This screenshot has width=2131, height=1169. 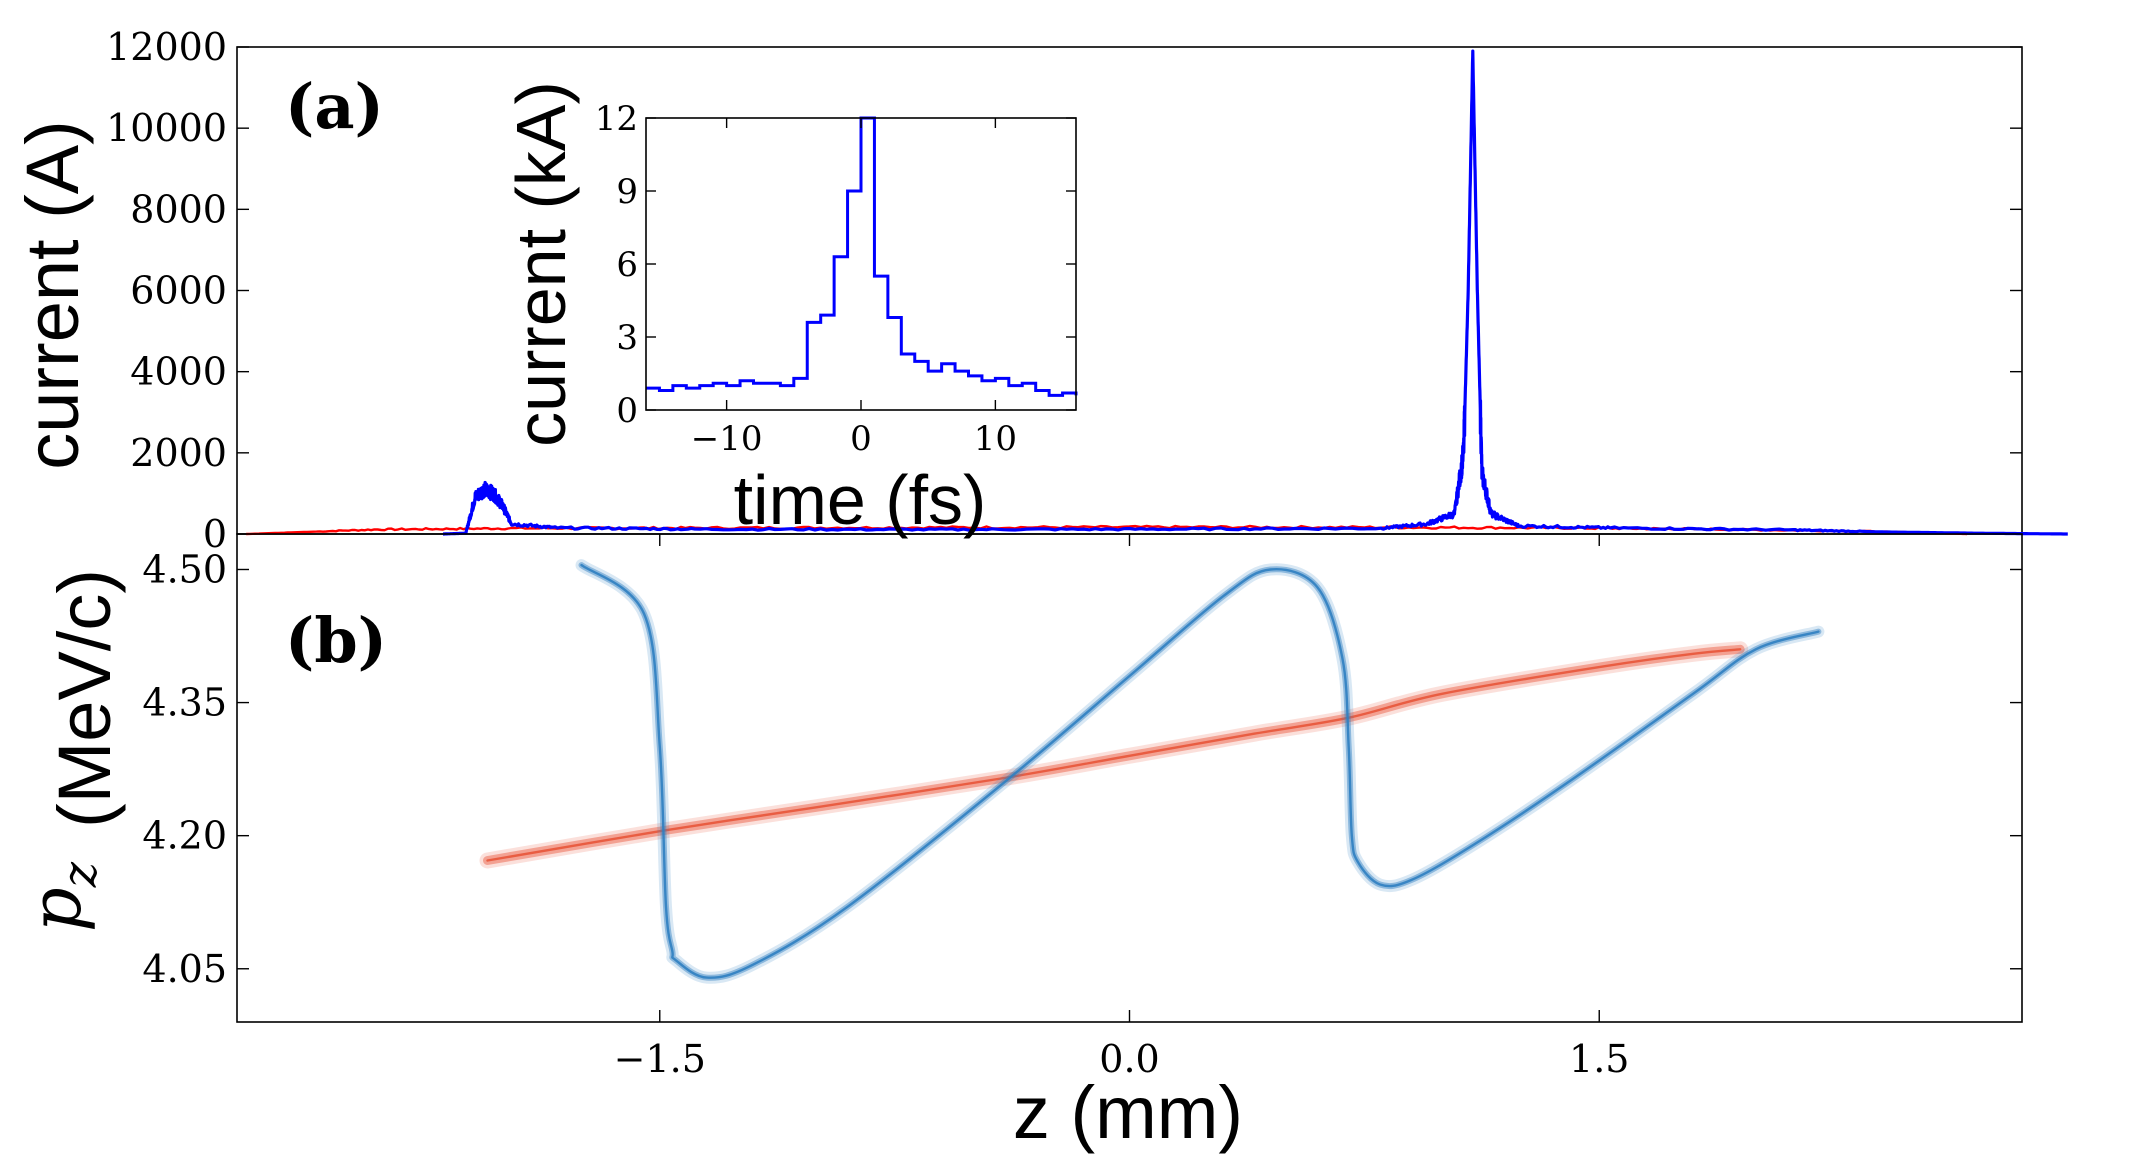 I want to click on inset-y-tick-label: 9, so click(x=627, y=192).